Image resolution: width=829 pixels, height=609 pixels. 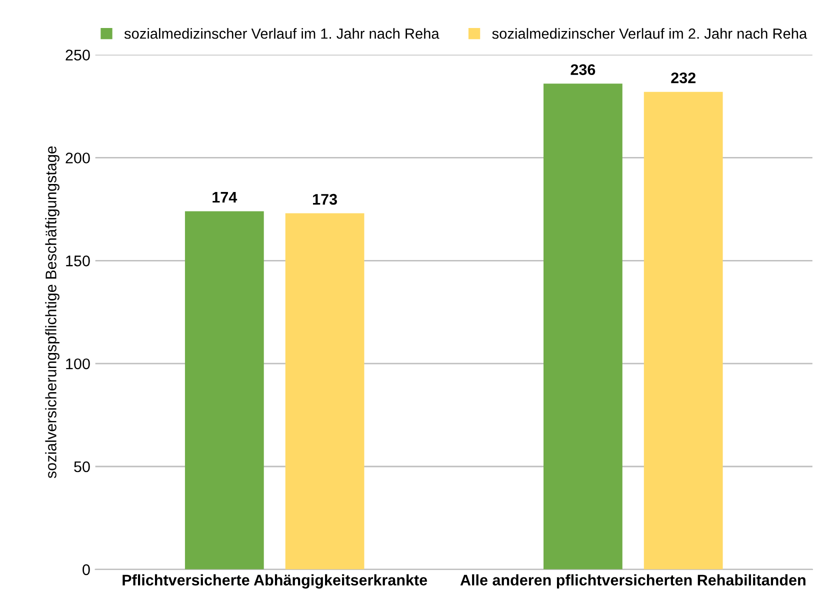 What do you see at coordinates (78, 364) in the screenshot?
I see `y-tick-label: 100` at bounding box center [78, 364].